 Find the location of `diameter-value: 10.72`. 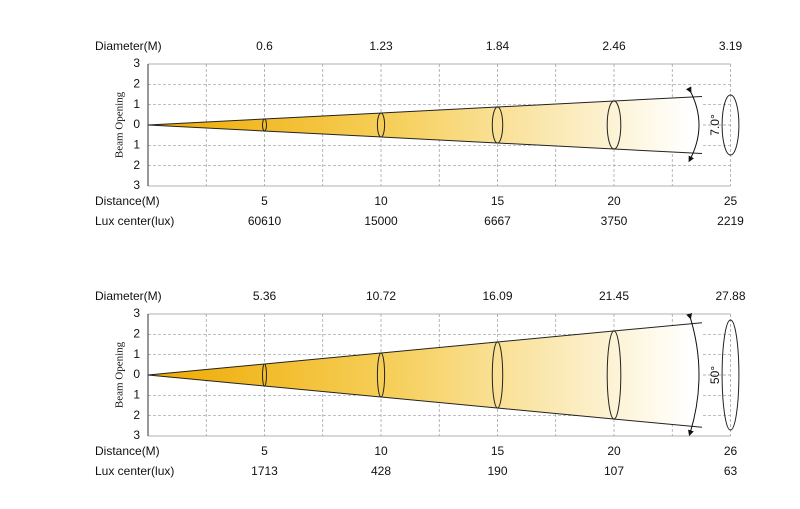

diameter-value: 10.72 is located at coordinates (381, 296).